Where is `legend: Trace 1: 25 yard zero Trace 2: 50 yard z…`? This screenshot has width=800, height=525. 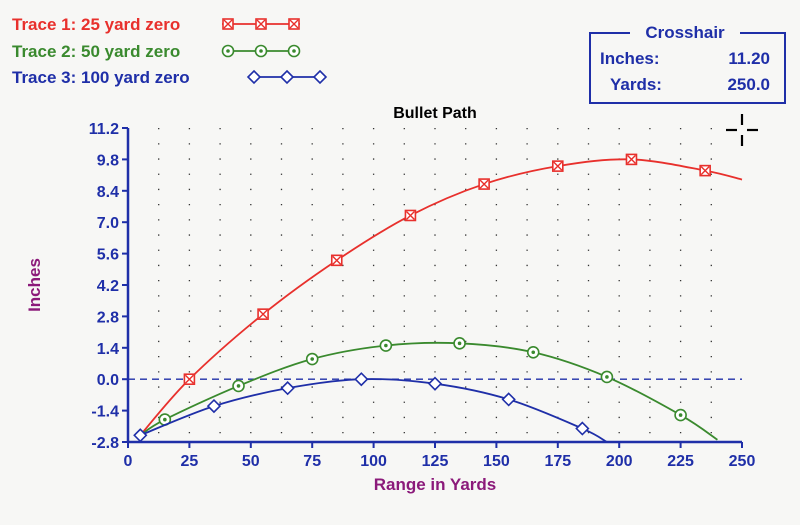
legend: Trace 1: 25 yard zero Trace 2: 50 yard z… is located at coordinates (170, 51).